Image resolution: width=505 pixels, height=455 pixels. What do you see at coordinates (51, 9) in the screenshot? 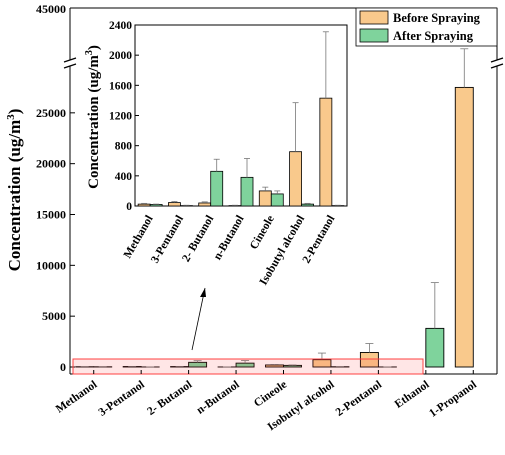
I see `y-tick-label: 45000` at bounding box center [51, 9].